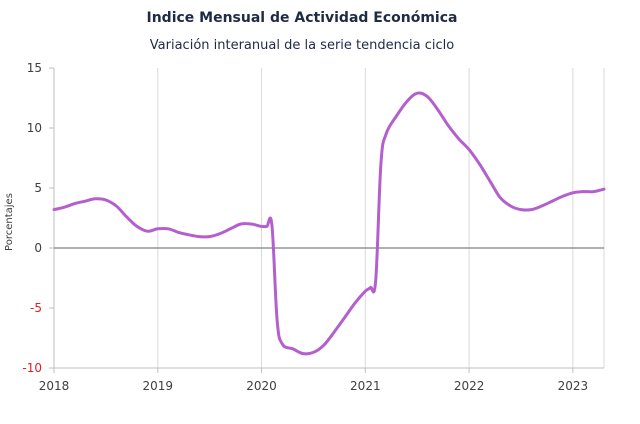 The height and width of the screenshot is (424, 640). I want to click on y-axis-label: Porcentajes, so click(9, 222).